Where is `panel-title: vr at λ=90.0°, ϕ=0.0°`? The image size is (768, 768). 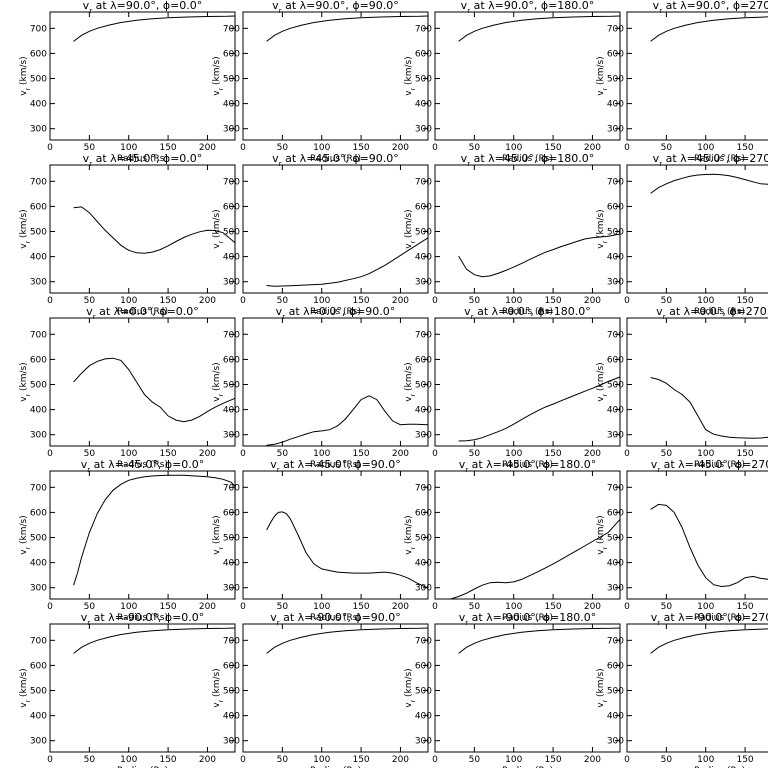 panel-title: vr at λ=90.0°, ϕ=0.0° is located at coordinates (143, 7).